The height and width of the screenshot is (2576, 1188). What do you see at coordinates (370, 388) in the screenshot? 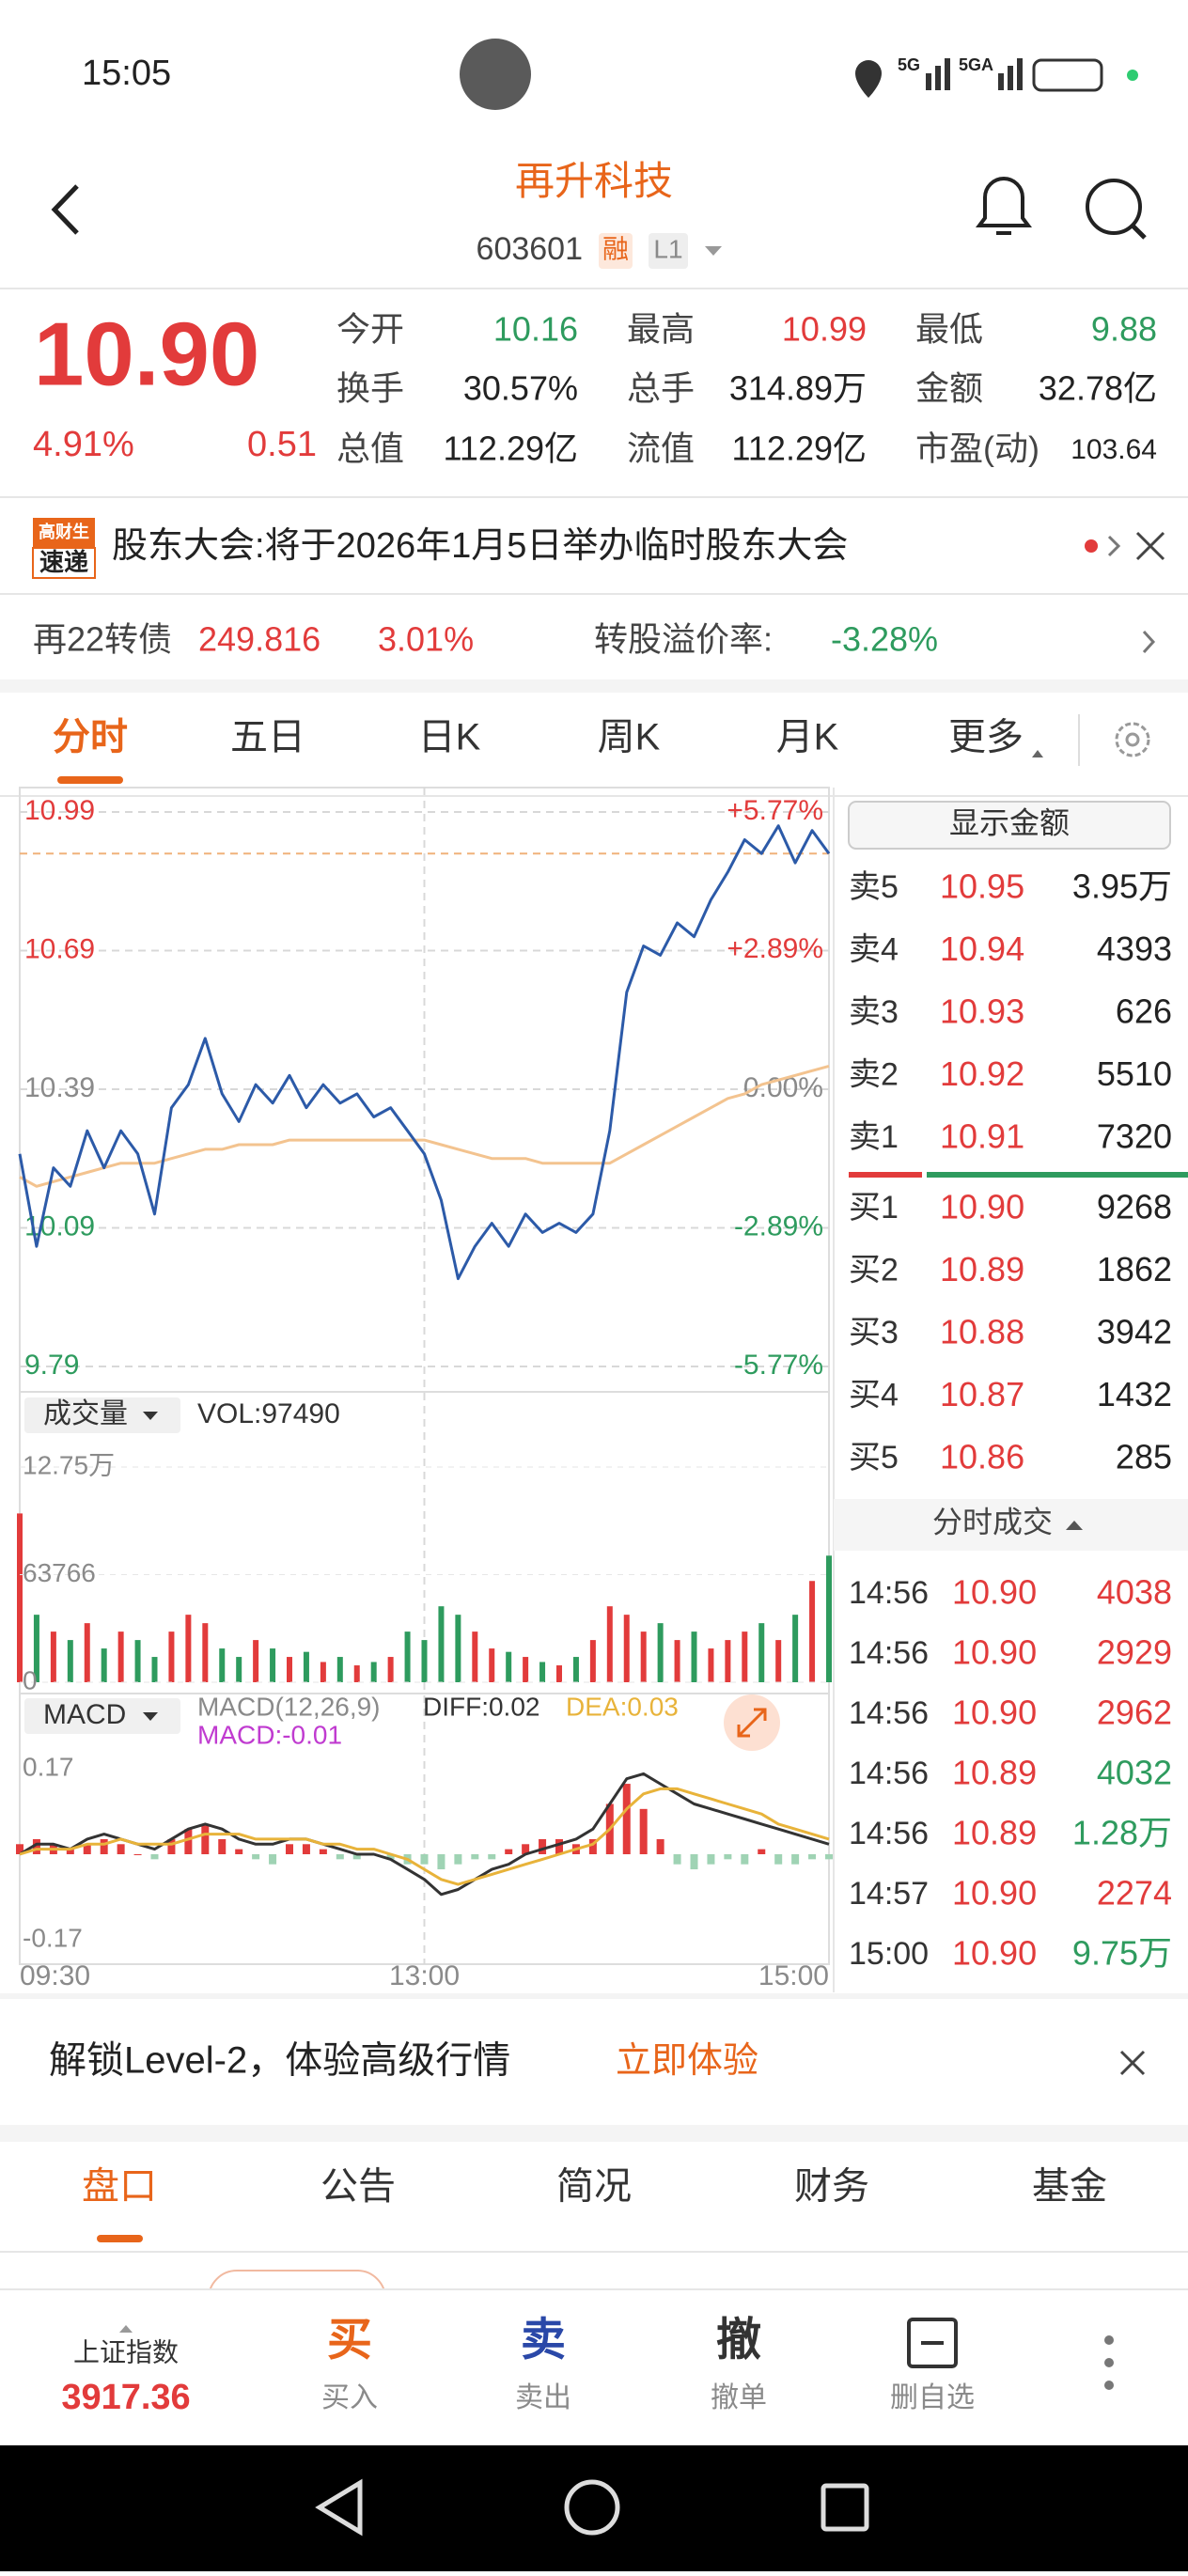
I see `field-label: 换手` at bounding box center [370, 388].